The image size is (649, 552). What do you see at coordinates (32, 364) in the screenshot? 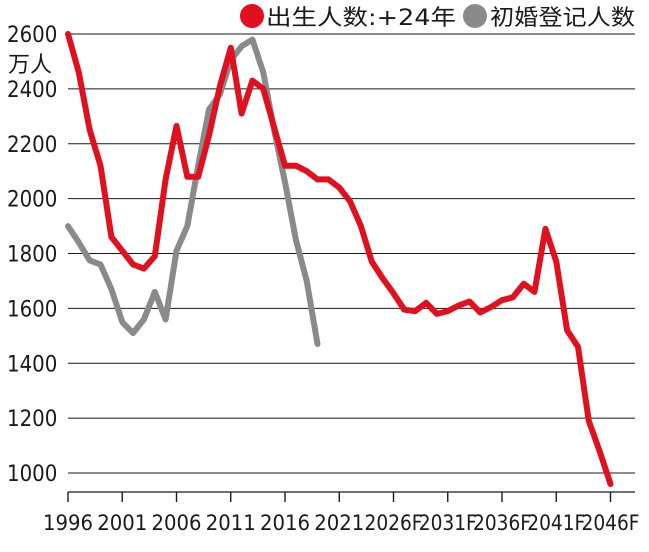
I see `y-tick-label-1400: 1400` at bounding box center [32, 364].